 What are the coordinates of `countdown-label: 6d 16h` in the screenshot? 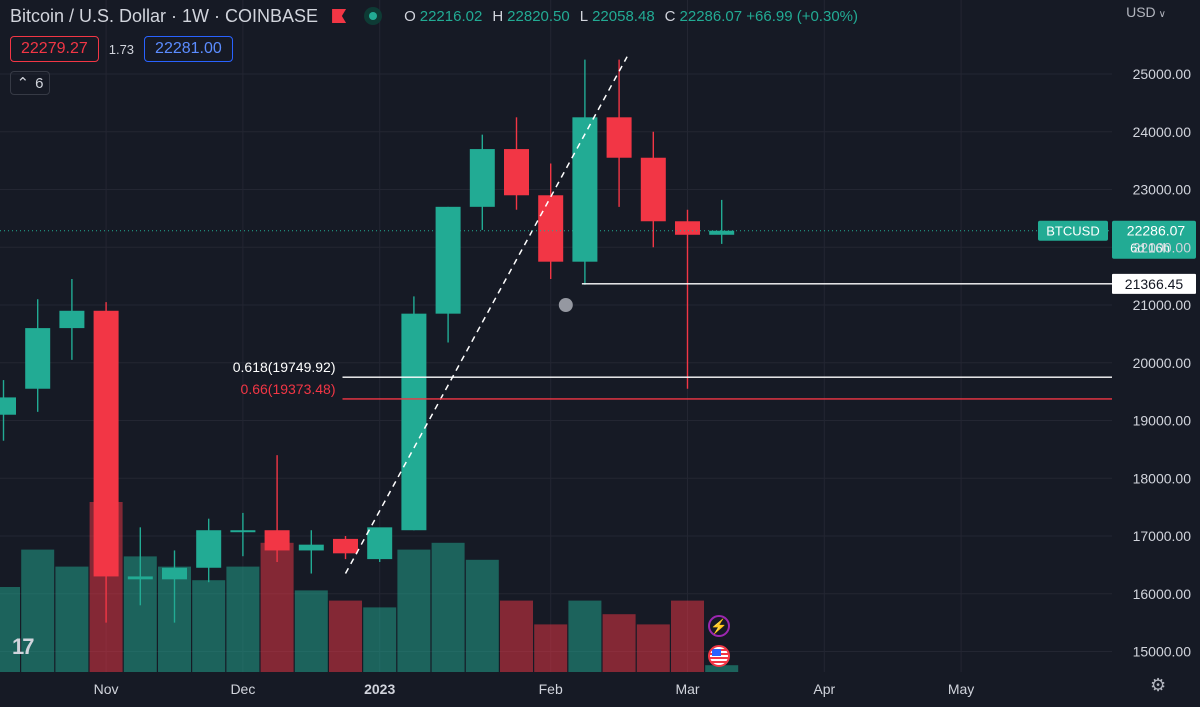 It's located at (1150, 248).